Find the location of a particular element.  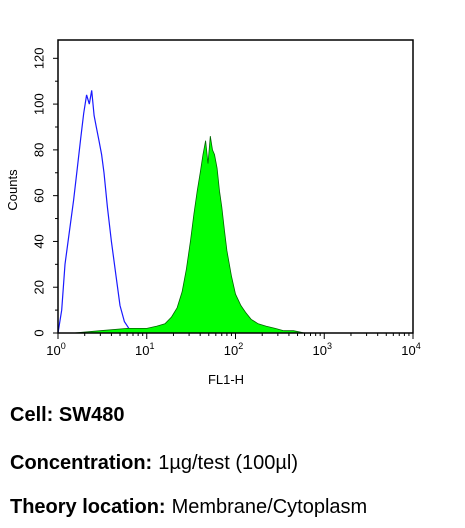

control-histogram-line is located at coordinates (100, 212).